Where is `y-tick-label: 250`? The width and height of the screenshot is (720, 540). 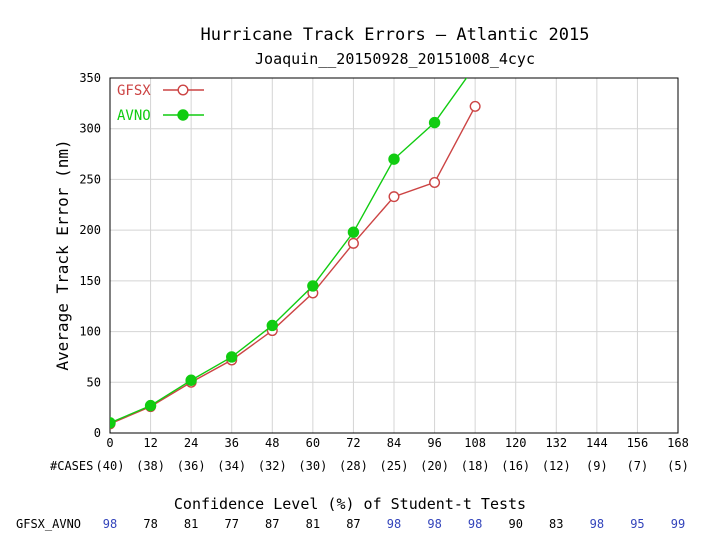 y-tick-label: 250 is located at coordinates (90, 179).